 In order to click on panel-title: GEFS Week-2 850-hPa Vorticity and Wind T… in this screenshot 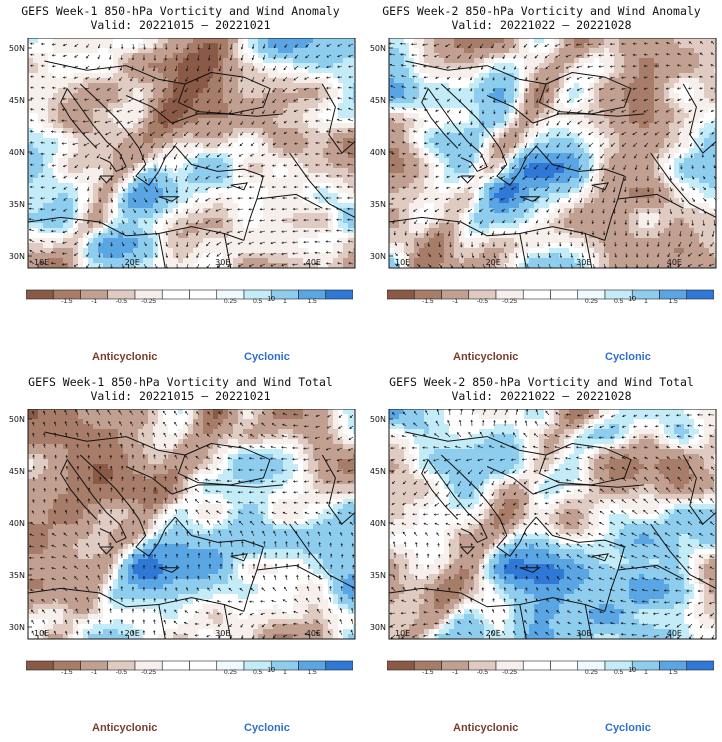, I will do `click(541, 382)`.